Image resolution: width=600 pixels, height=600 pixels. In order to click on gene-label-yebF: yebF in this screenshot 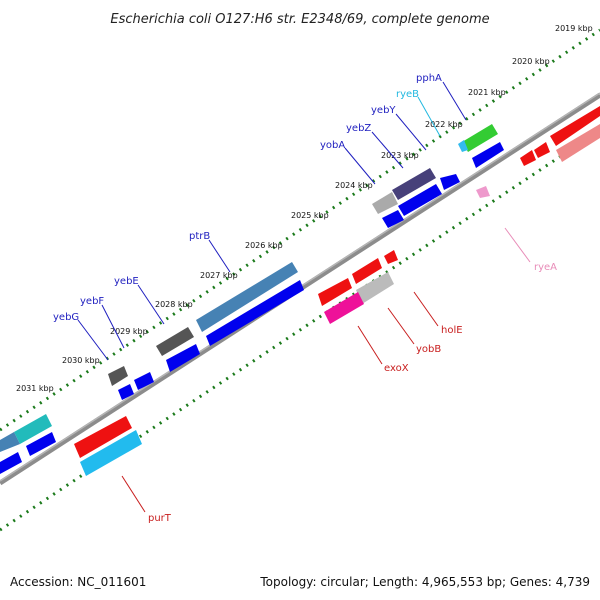, I will do `click(92, 301)`.